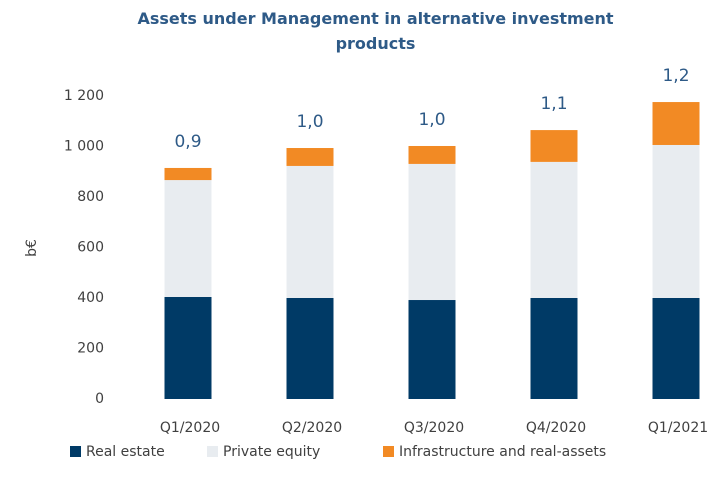 The height and width of the screenshot is (493, 726). I want to click on y-tick-label: 600, so click(90, 248).